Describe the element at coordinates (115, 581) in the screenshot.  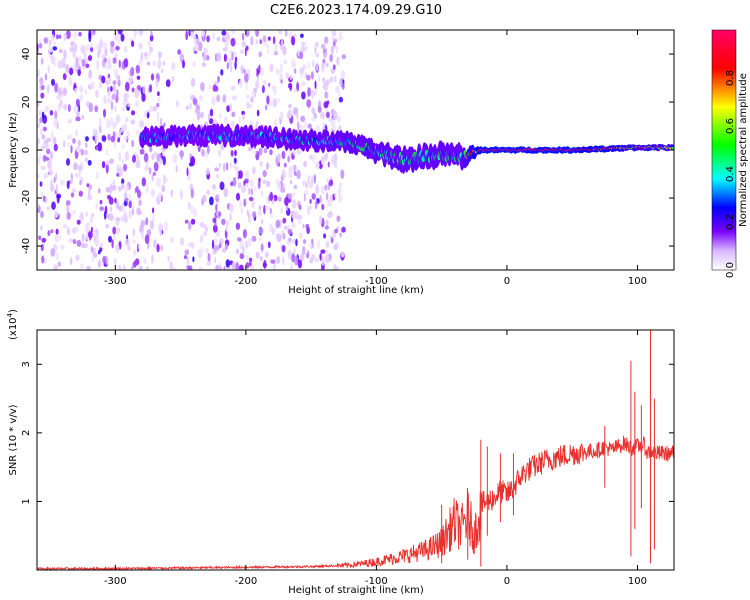
I see `x-tick-label: -300` at that location.